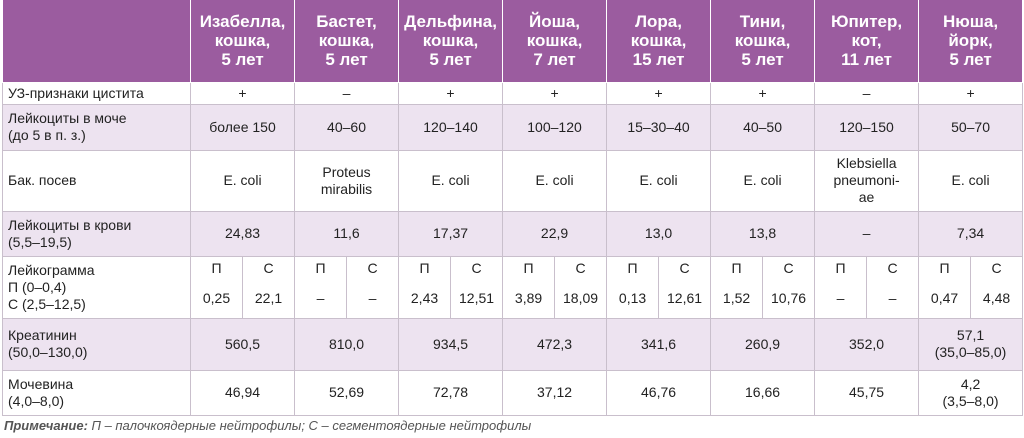 The width and height of the screenshot is (1024, 438). What do you see at coordinates (867, 392) in the screenshot?
I see `cell: 45,75` at bounding box center [867, 392].